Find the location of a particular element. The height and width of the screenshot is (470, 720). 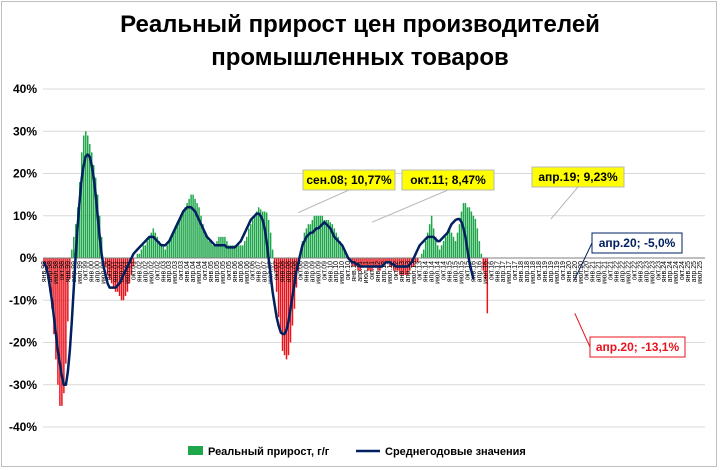

x-tick-label: июл.10 is located at coordinates (342, 272).